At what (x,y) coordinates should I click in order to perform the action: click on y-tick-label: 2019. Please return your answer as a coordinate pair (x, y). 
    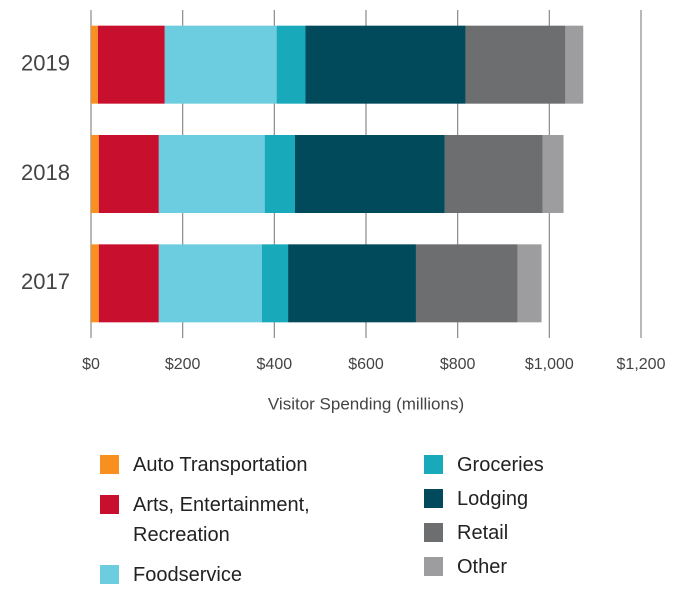
    Looking at the image, I should click on (45, 62).